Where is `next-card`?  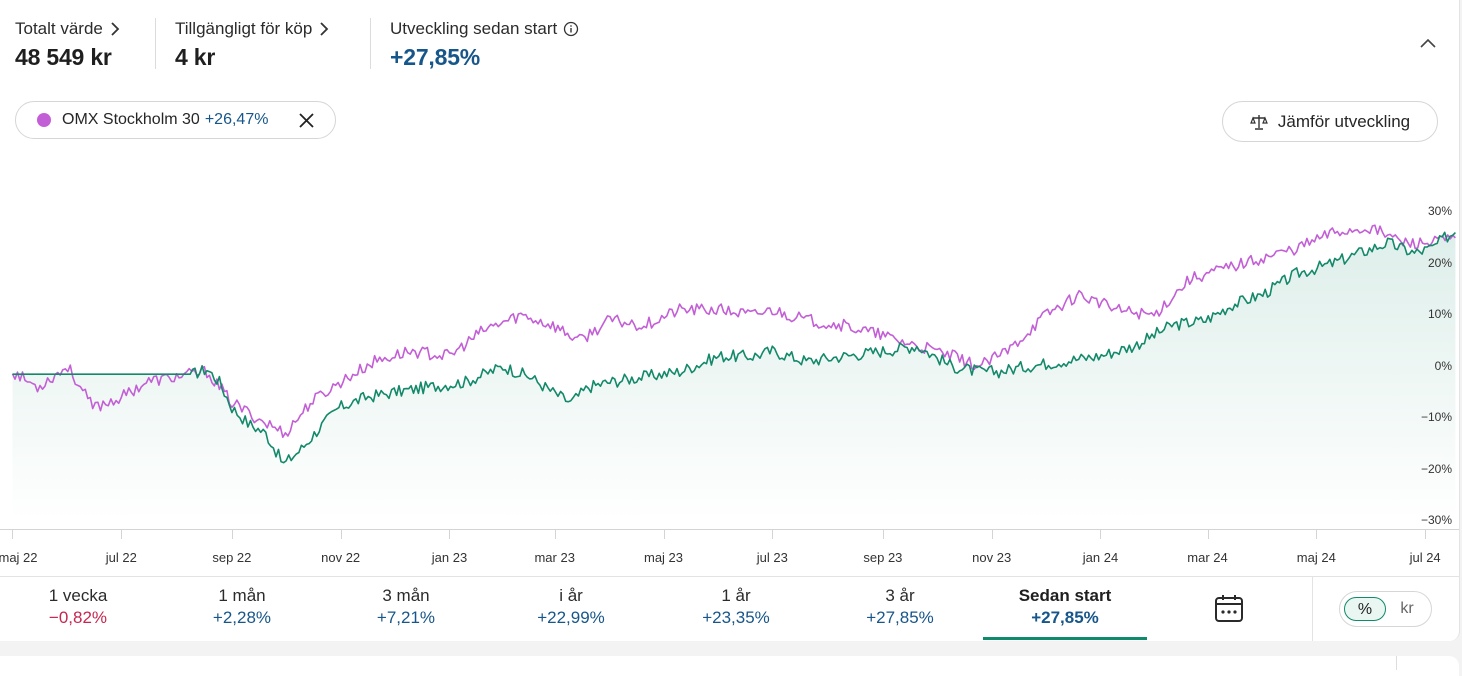
next-card is located at coordinates (729, 666).